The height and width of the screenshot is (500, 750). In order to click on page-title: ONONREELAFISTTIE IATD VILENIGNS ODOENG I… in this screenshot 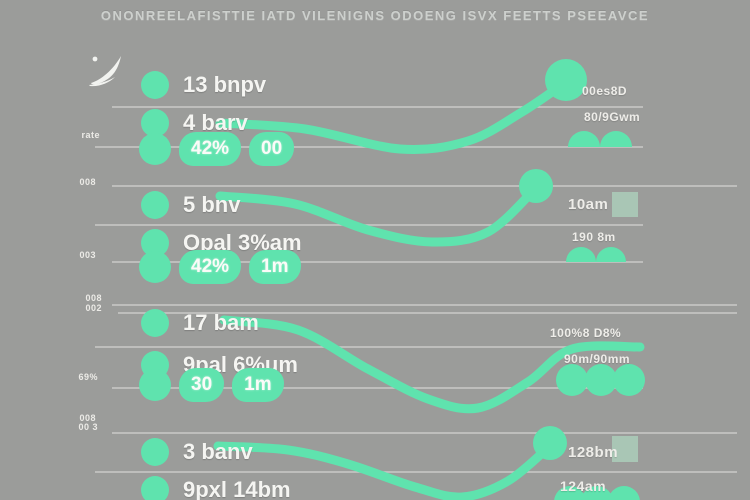, I will do `click(375, 15)`.